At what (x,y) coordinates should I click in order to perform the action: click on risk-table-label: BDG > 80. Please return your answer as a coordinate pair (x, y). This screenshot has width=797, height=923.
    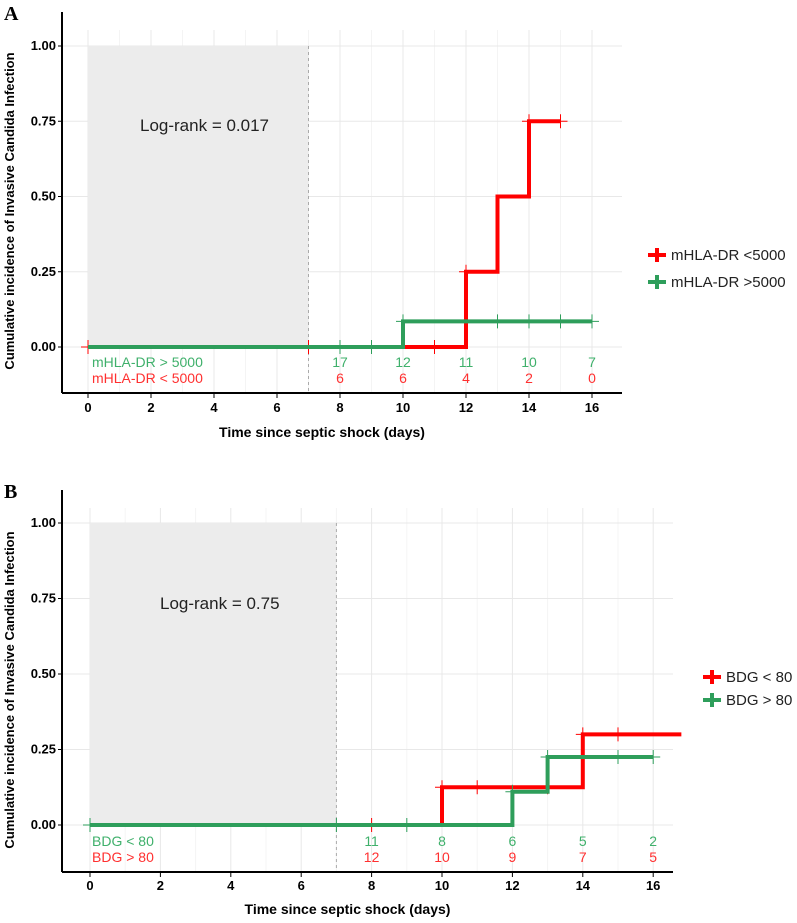
    Looking at the image, I should click on (123, 857).